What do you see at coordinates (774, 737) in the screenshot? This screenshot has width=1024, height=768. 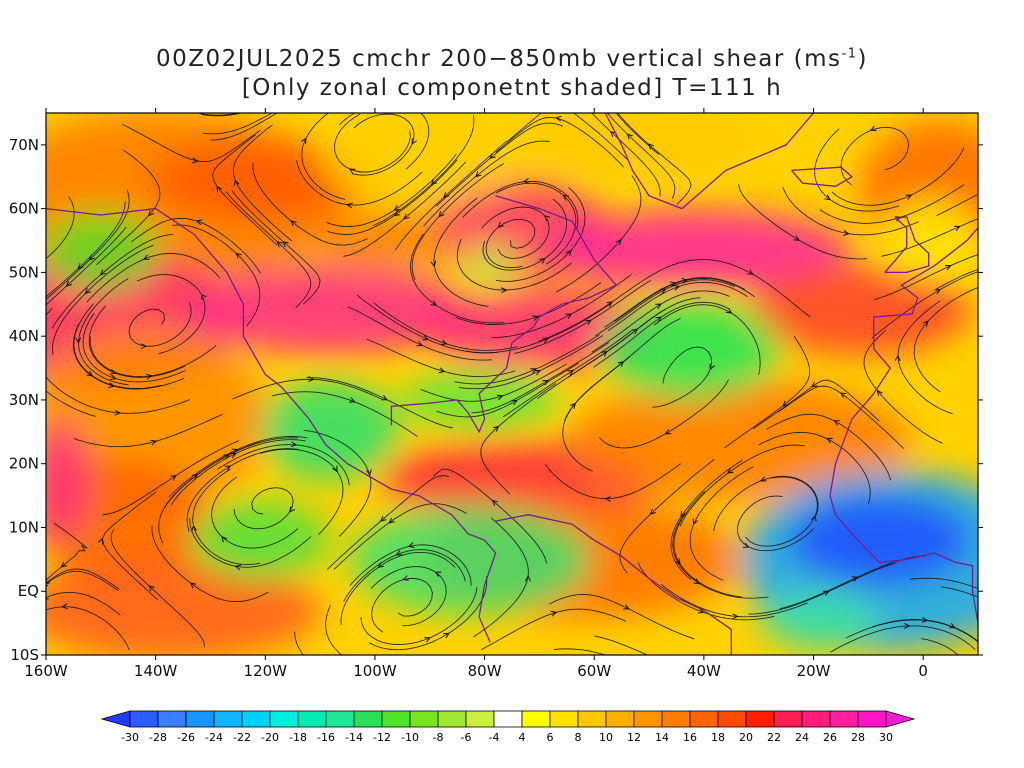 I see `colorbar-label: 22` at bounding box center [774, 737].